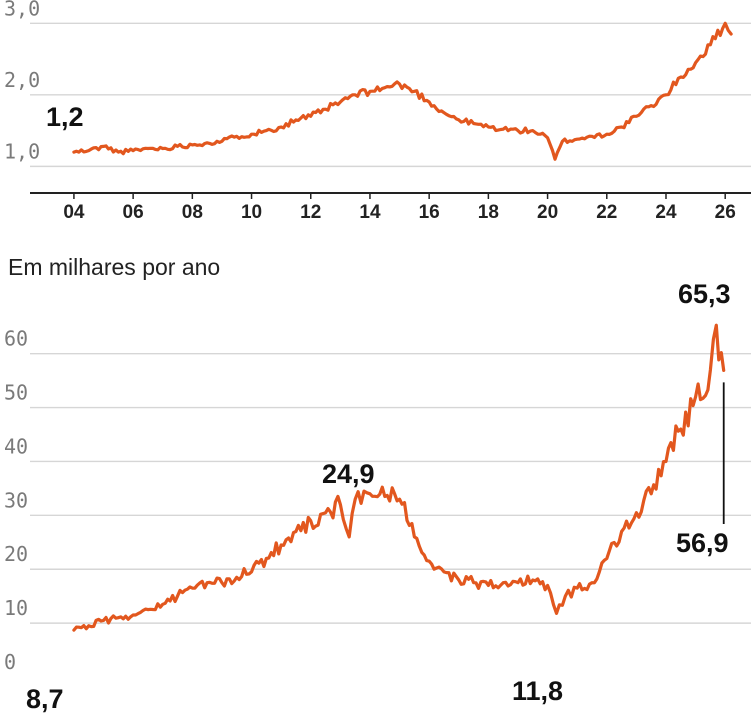 The image size is (751, 720). Describe the element at coordinates (725, 212) in the screenshot. I see `x-tick-label: 26` at that location.